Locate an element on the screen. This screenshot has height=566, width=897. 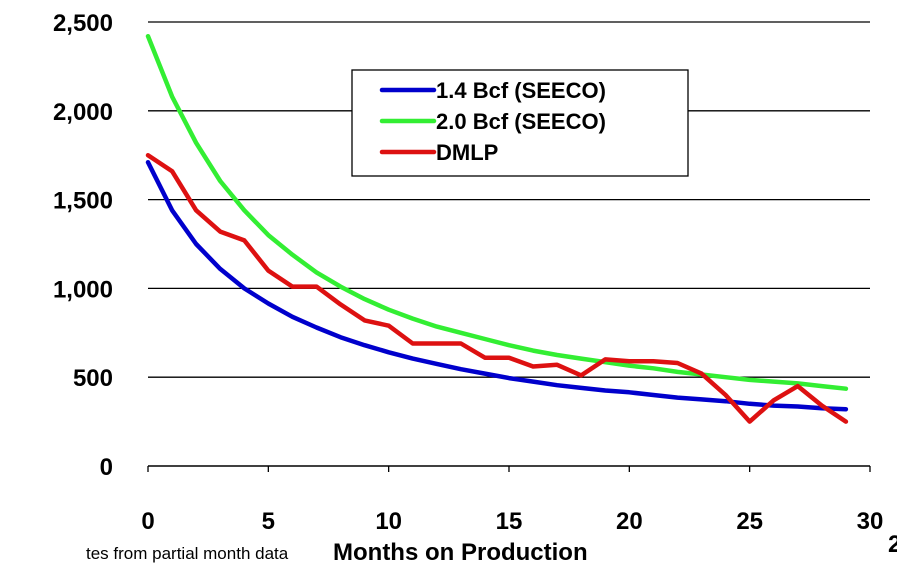
y-tick-label: 1,000 is located at coordinates (83, 289).